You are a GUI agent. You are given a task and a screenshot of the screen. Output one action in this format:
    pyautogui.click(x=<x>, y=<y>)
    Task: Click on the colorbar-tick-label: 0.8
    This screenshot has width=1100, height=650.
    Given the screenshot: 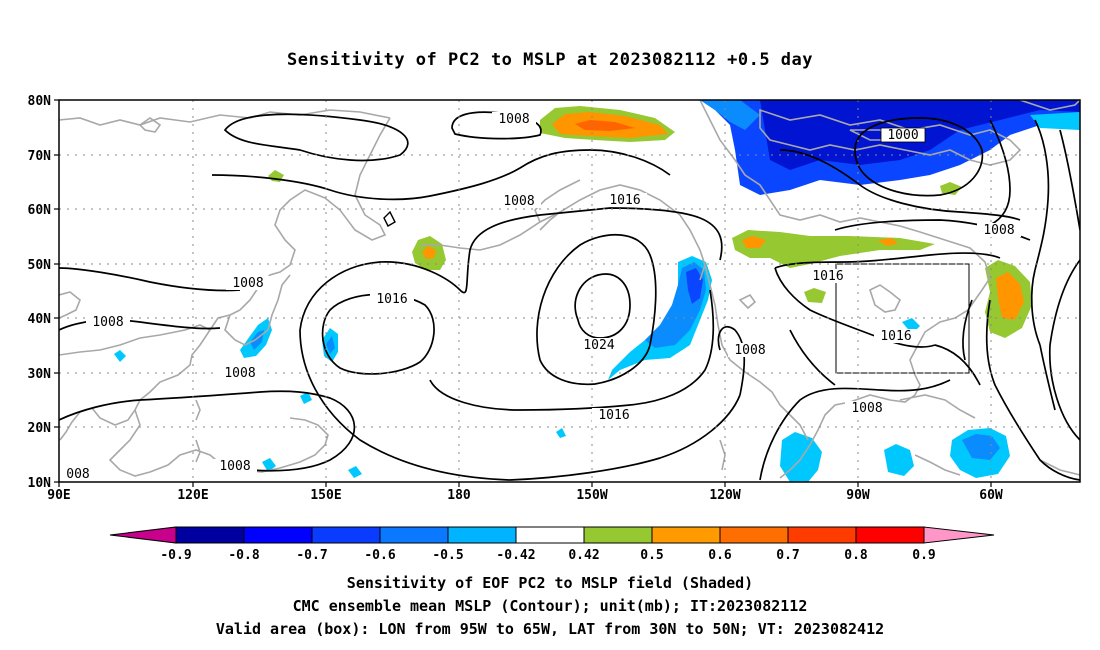 What is the action you would take?
    pyautogui.click(x=856, y=555)
    